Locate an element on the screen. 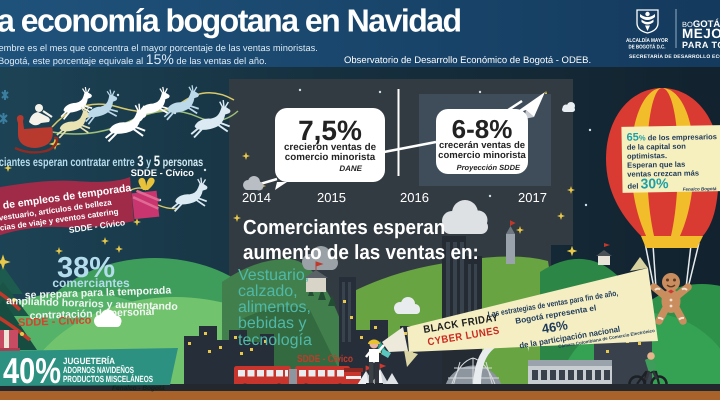 This screenshot has height=400, width=720. svg-text: bebidas y is located at coordinates (272, 323).